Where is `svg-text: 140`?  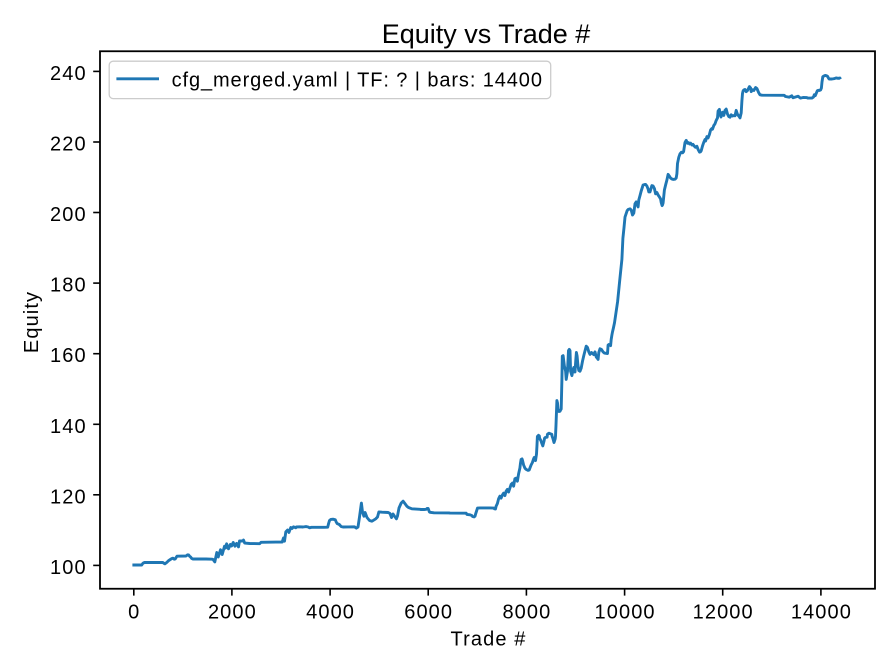 svg-text: 140 is located at coordinates (68, 427).